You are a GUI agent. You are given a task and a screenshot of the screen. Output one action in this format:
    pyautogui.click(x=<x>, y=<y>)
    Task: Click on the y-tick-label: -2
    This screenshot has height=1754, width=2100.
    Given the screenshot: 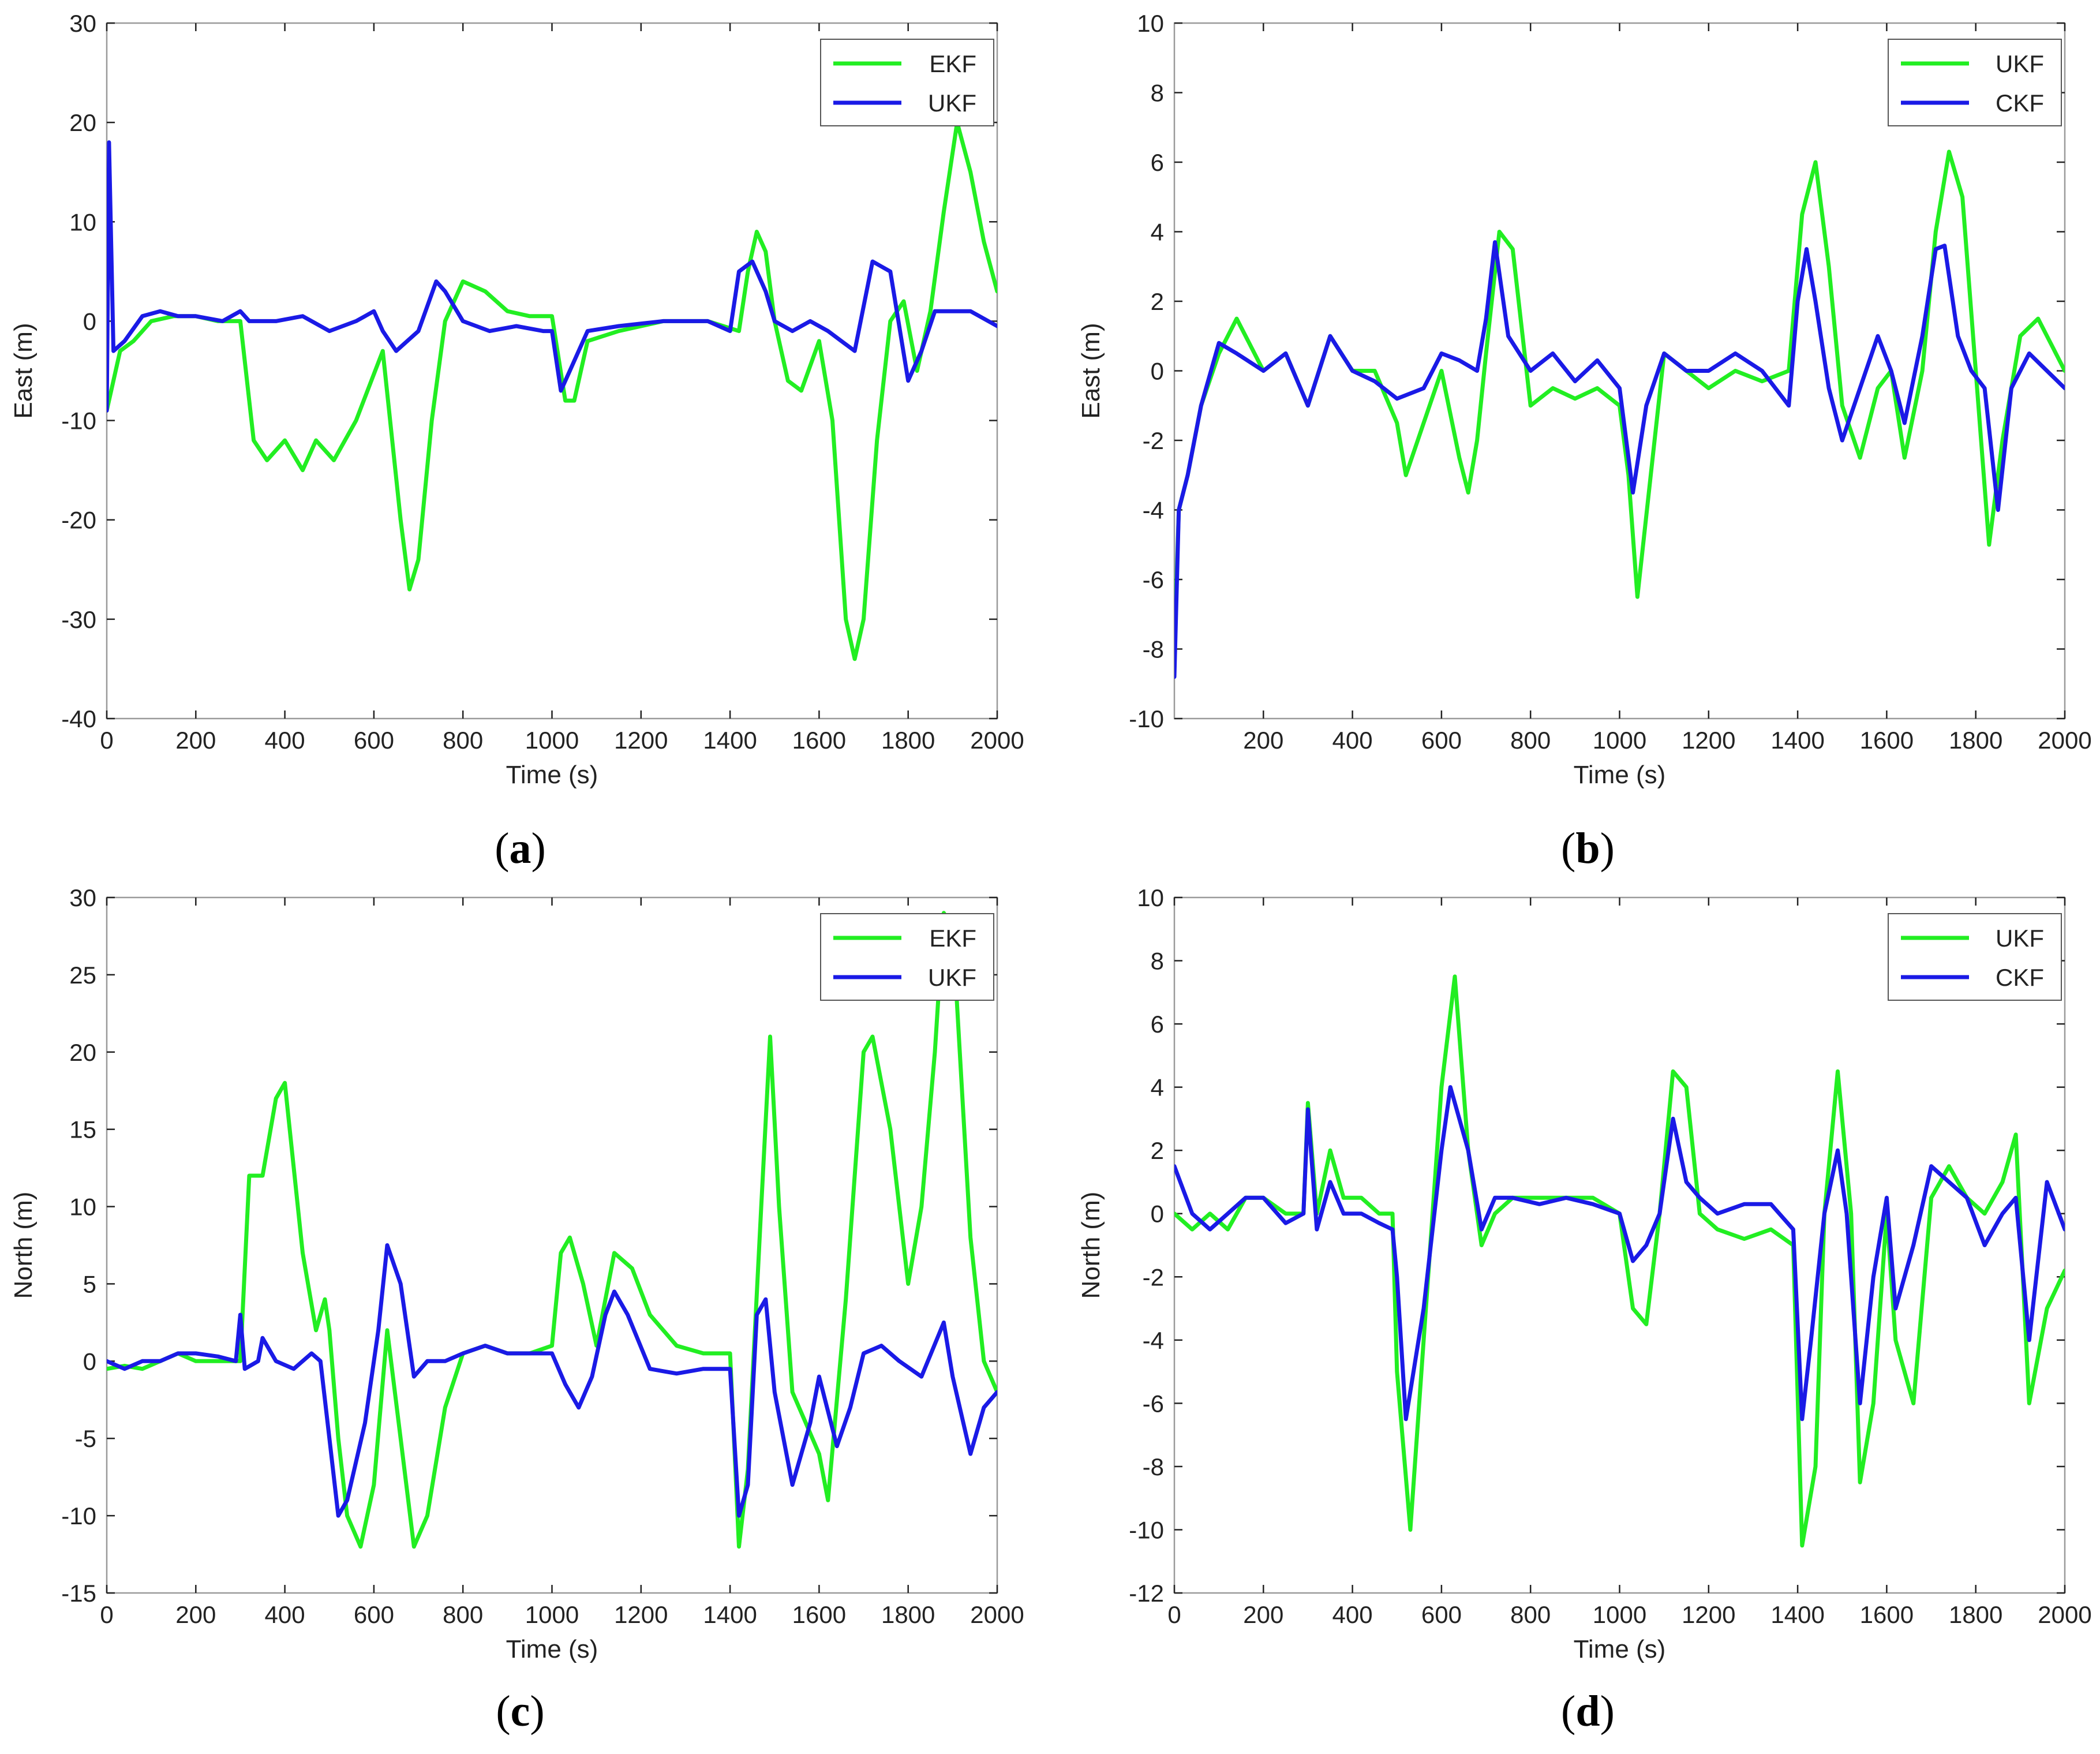 What is the action you would take?
    pyautogui.click(x=1153, y=440)
    